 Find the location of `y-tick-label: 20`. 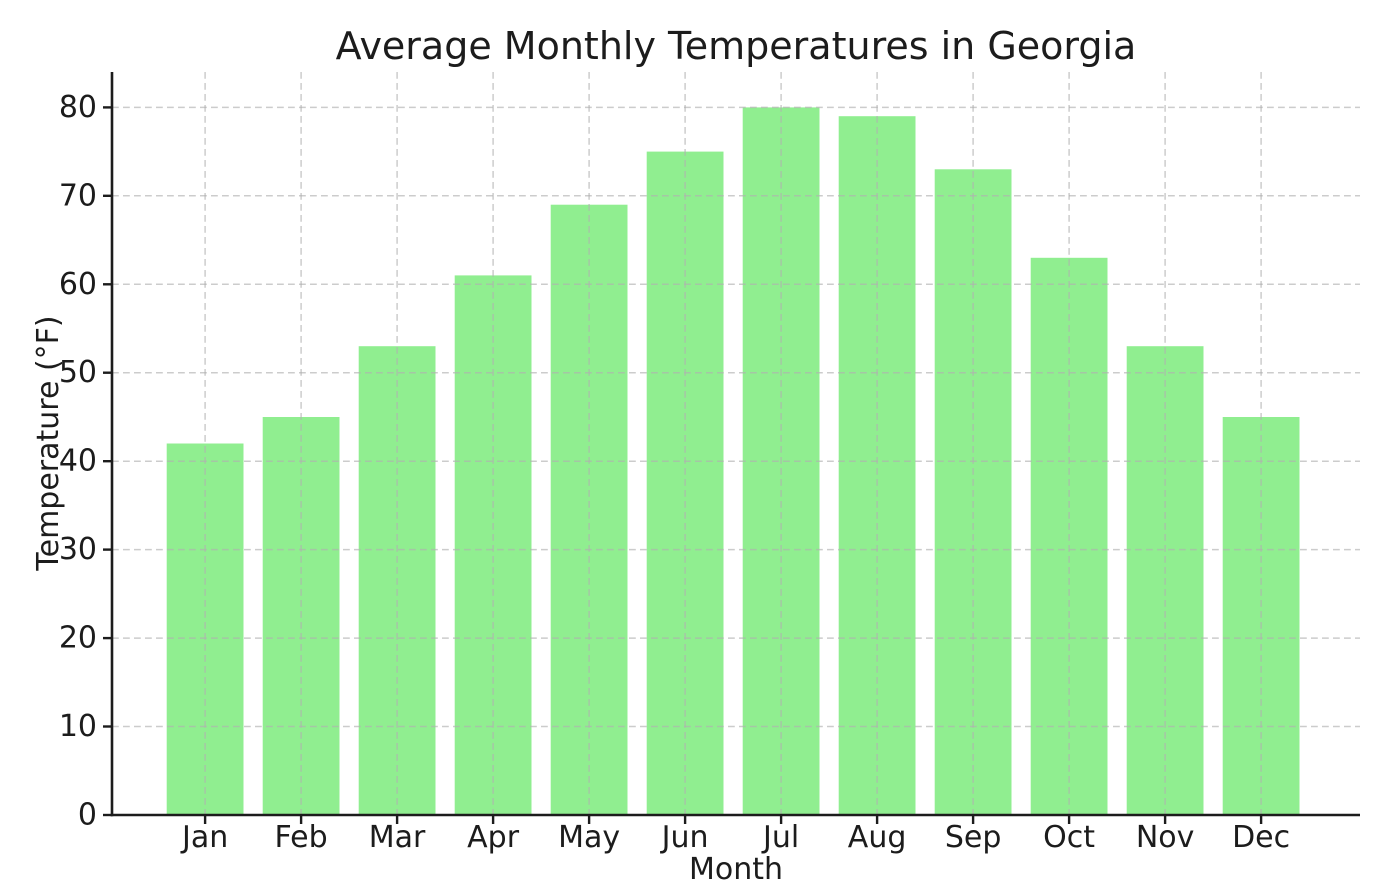

y-tick-label: 20 is located at coordinates (78, 638).